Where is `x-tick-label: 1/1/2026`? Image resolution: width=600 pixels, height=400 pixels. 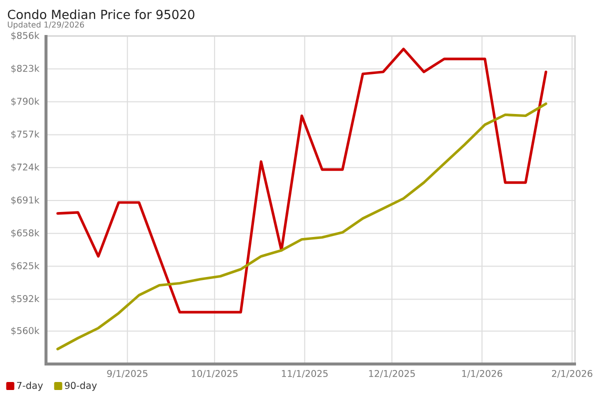 x-tick-label: 1/1/2026 is located at coordinates (482, 374).